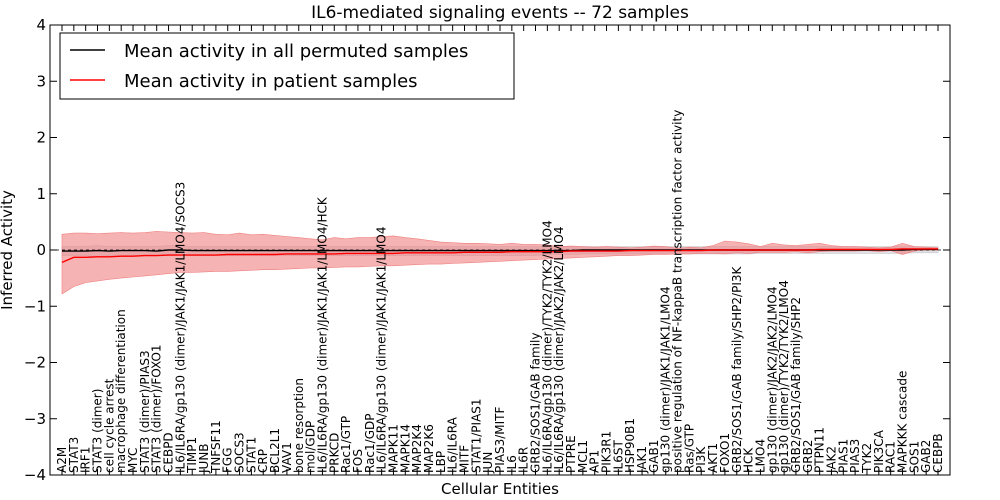 The width and height of the screenshot is (1000, 500). I want to click on x-tick-label: MITF, so click(465, 459).